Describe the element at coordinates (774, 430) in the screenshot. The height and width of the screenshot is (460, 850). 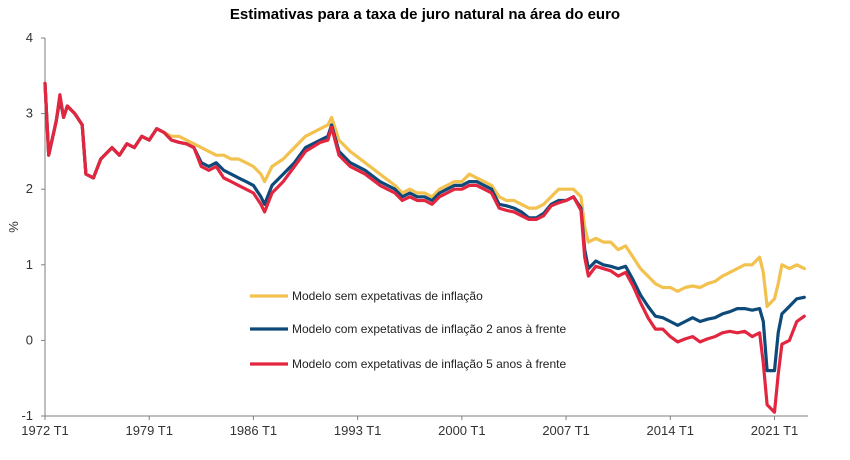
I see `x-tick-label: 2021 T1` at that location.